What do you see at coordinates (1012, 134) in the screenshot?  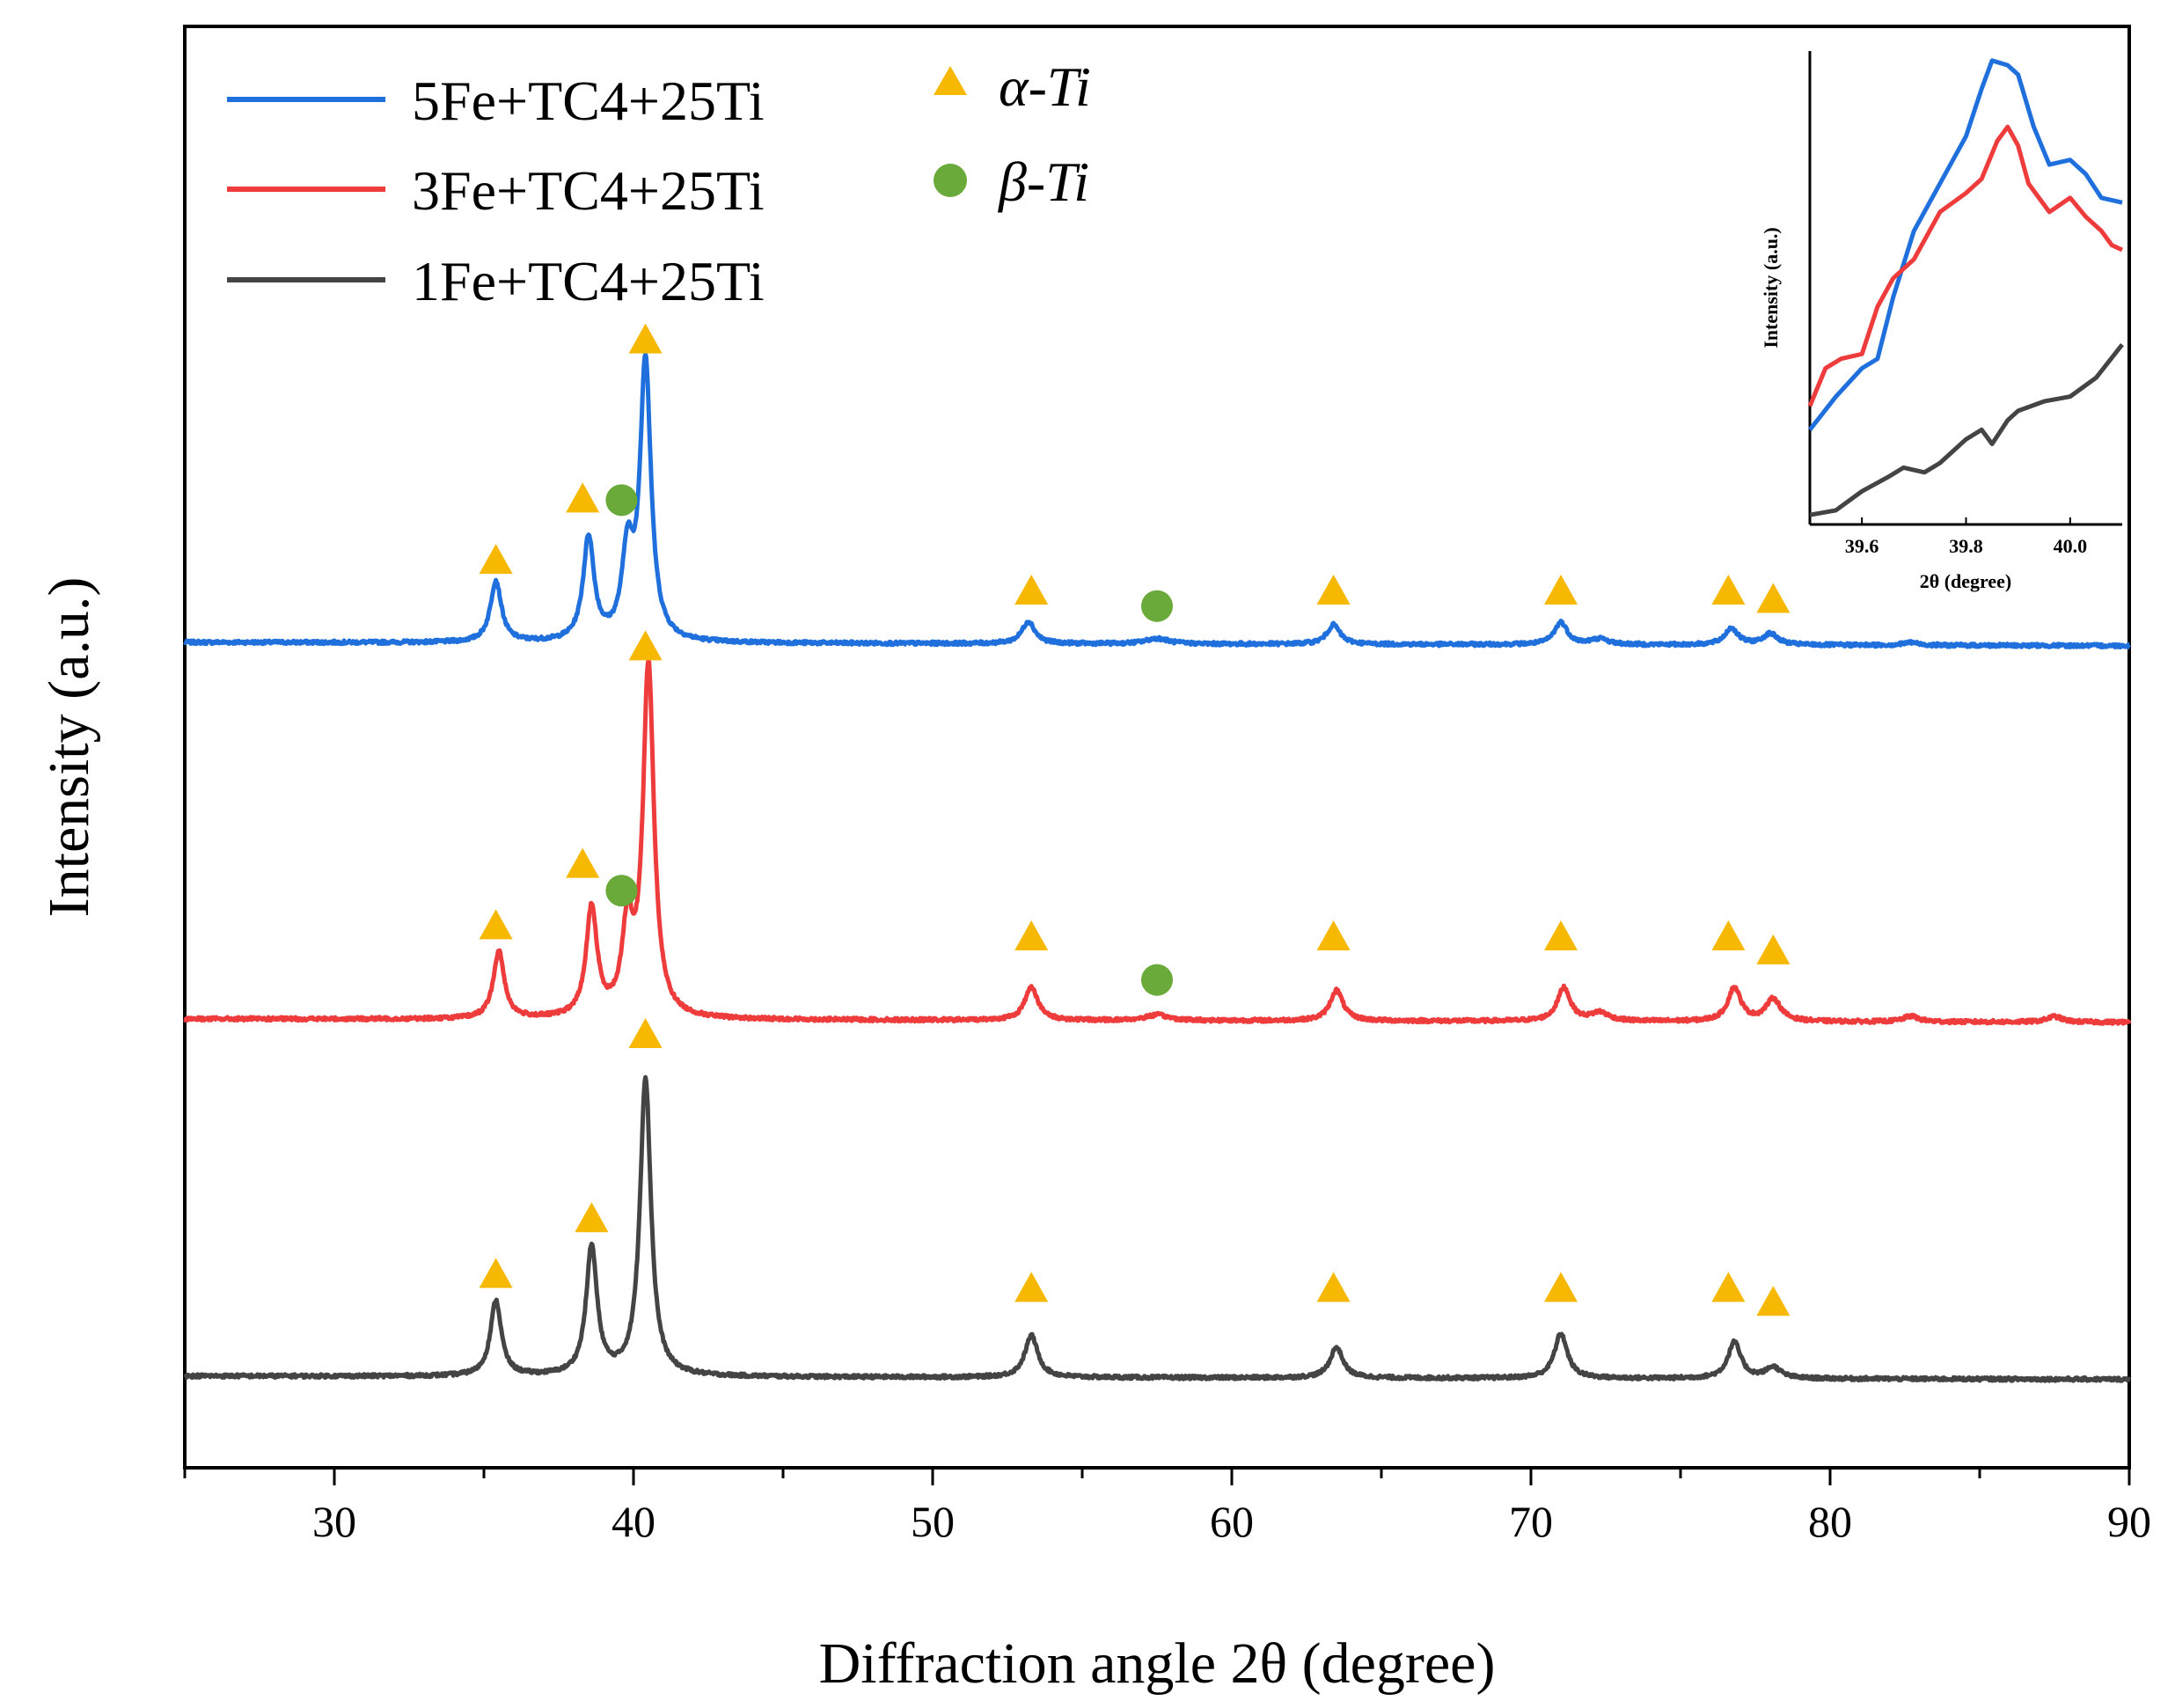 I see `phase-legend: α-Ti β-Ti` at bounding box center [1012, 134].